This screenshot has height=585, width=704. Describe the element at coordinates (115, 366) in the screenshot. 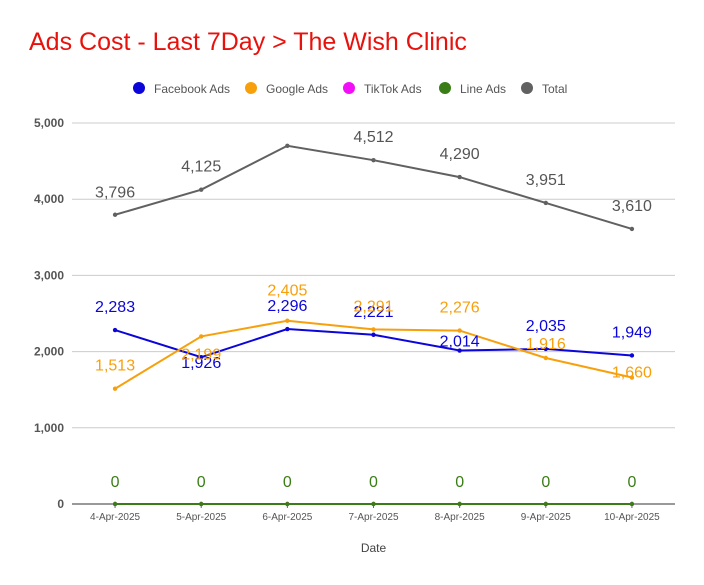

I see `data-label-google-ads-0: 1,513` at that location.